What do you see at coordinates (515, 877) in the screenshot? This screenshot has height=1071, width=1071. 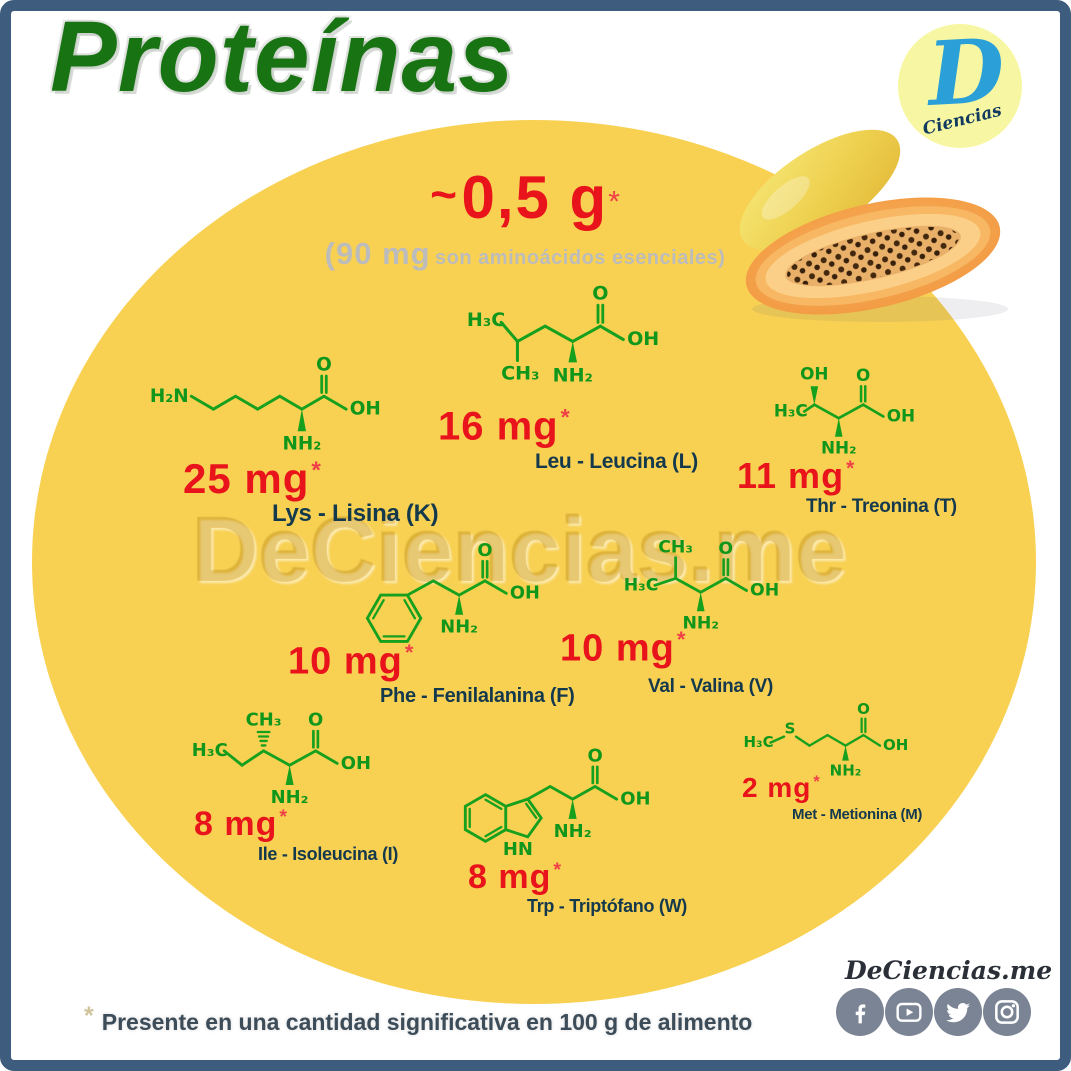 I see `amount-tryptophan: 8 mg *` at bounding box center [515, 877].